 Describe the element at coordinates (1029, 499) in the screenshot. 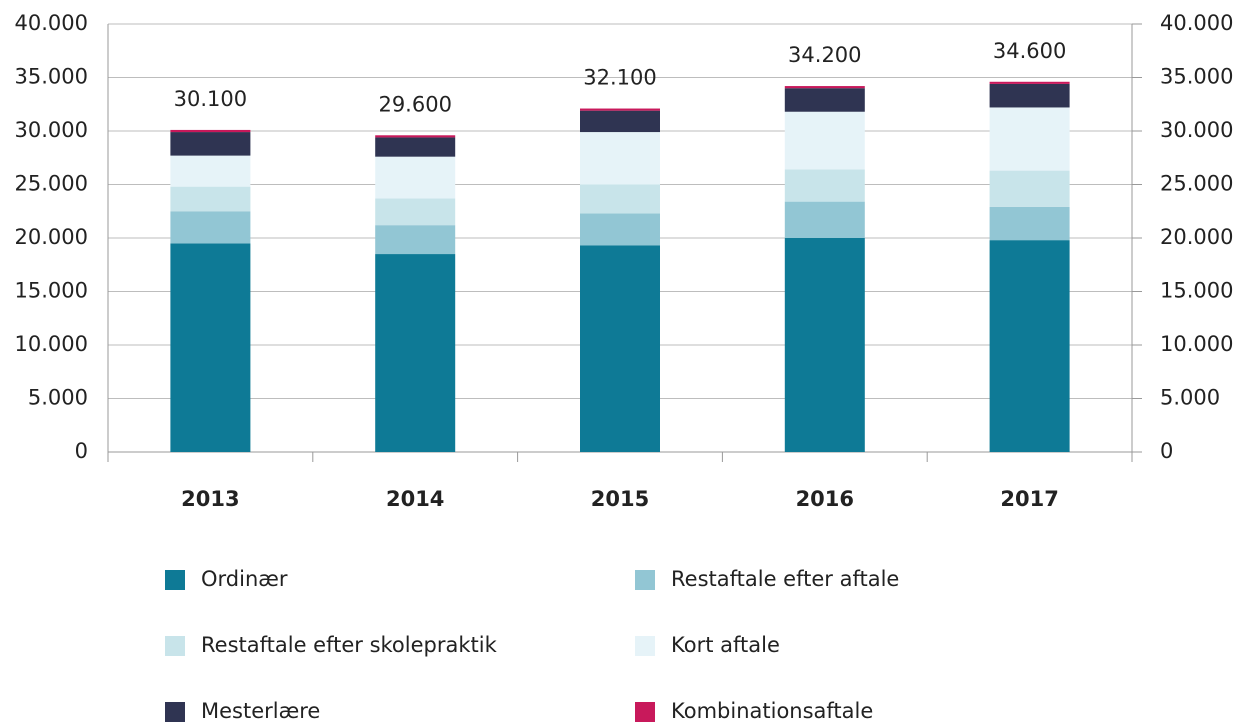

I see `x-tick-label: 2017` at that location.